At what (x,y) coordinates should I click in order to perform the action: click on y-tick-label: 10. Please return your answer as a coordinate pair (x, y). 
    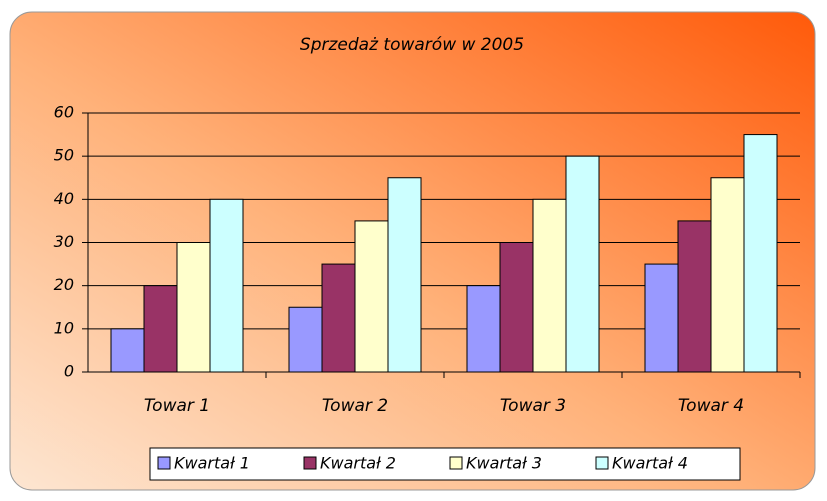
    Looking at the image, I should click on (64, 327).